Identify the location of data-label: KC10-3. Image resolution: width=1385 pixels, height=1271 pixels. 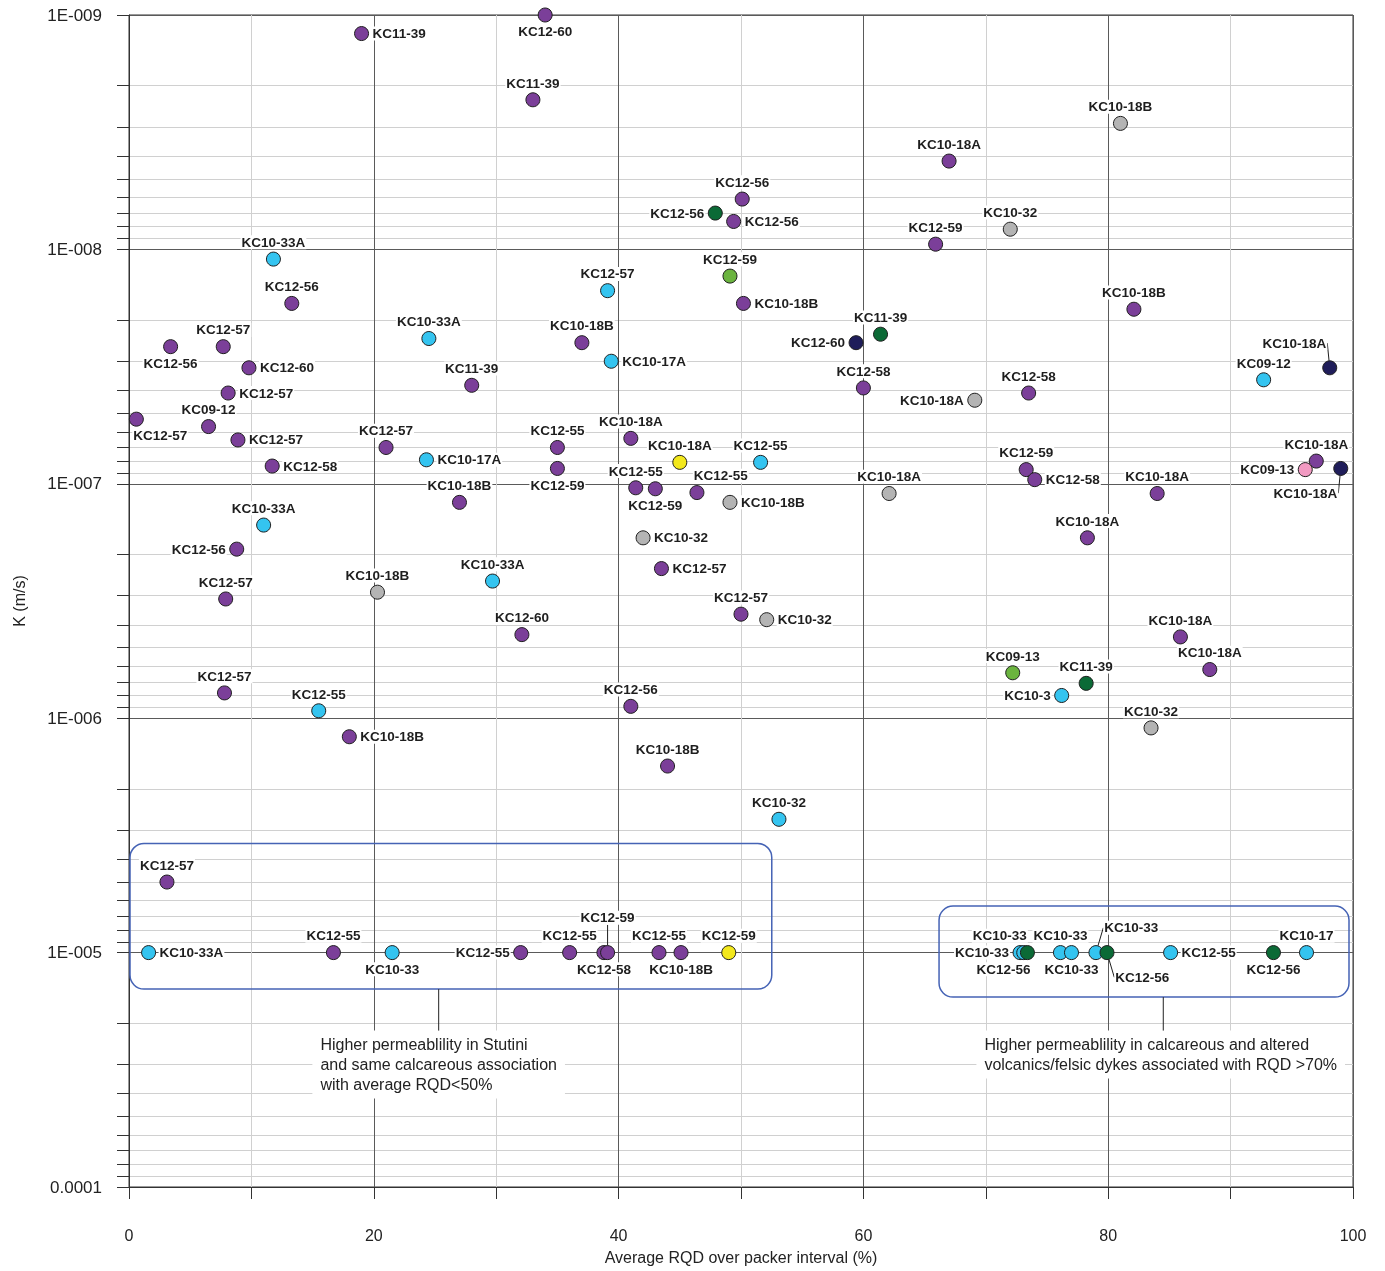
(1028, 695).